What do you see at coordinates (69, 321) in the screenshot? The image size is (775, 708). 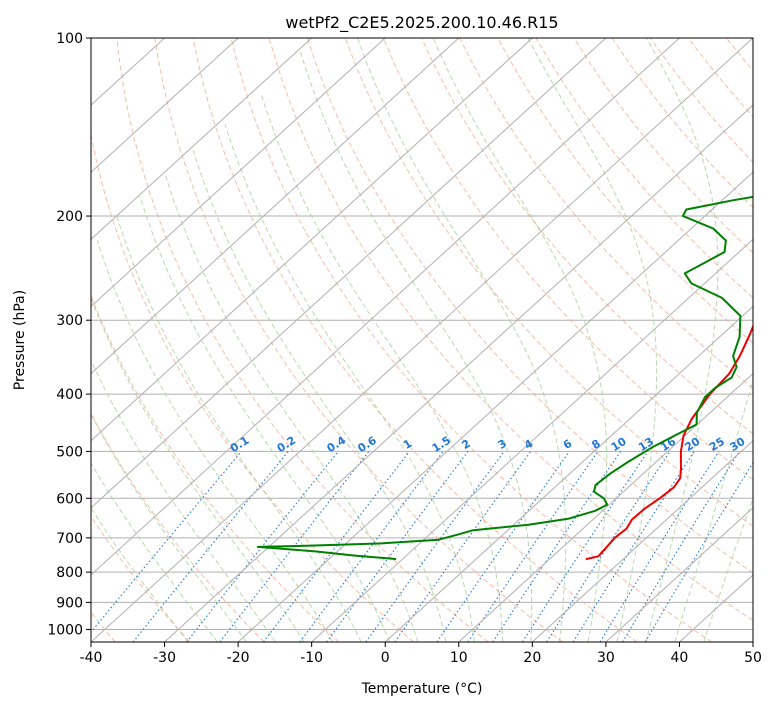 I see `y-tick-label-300: 300` at bounding box center [69, 321].